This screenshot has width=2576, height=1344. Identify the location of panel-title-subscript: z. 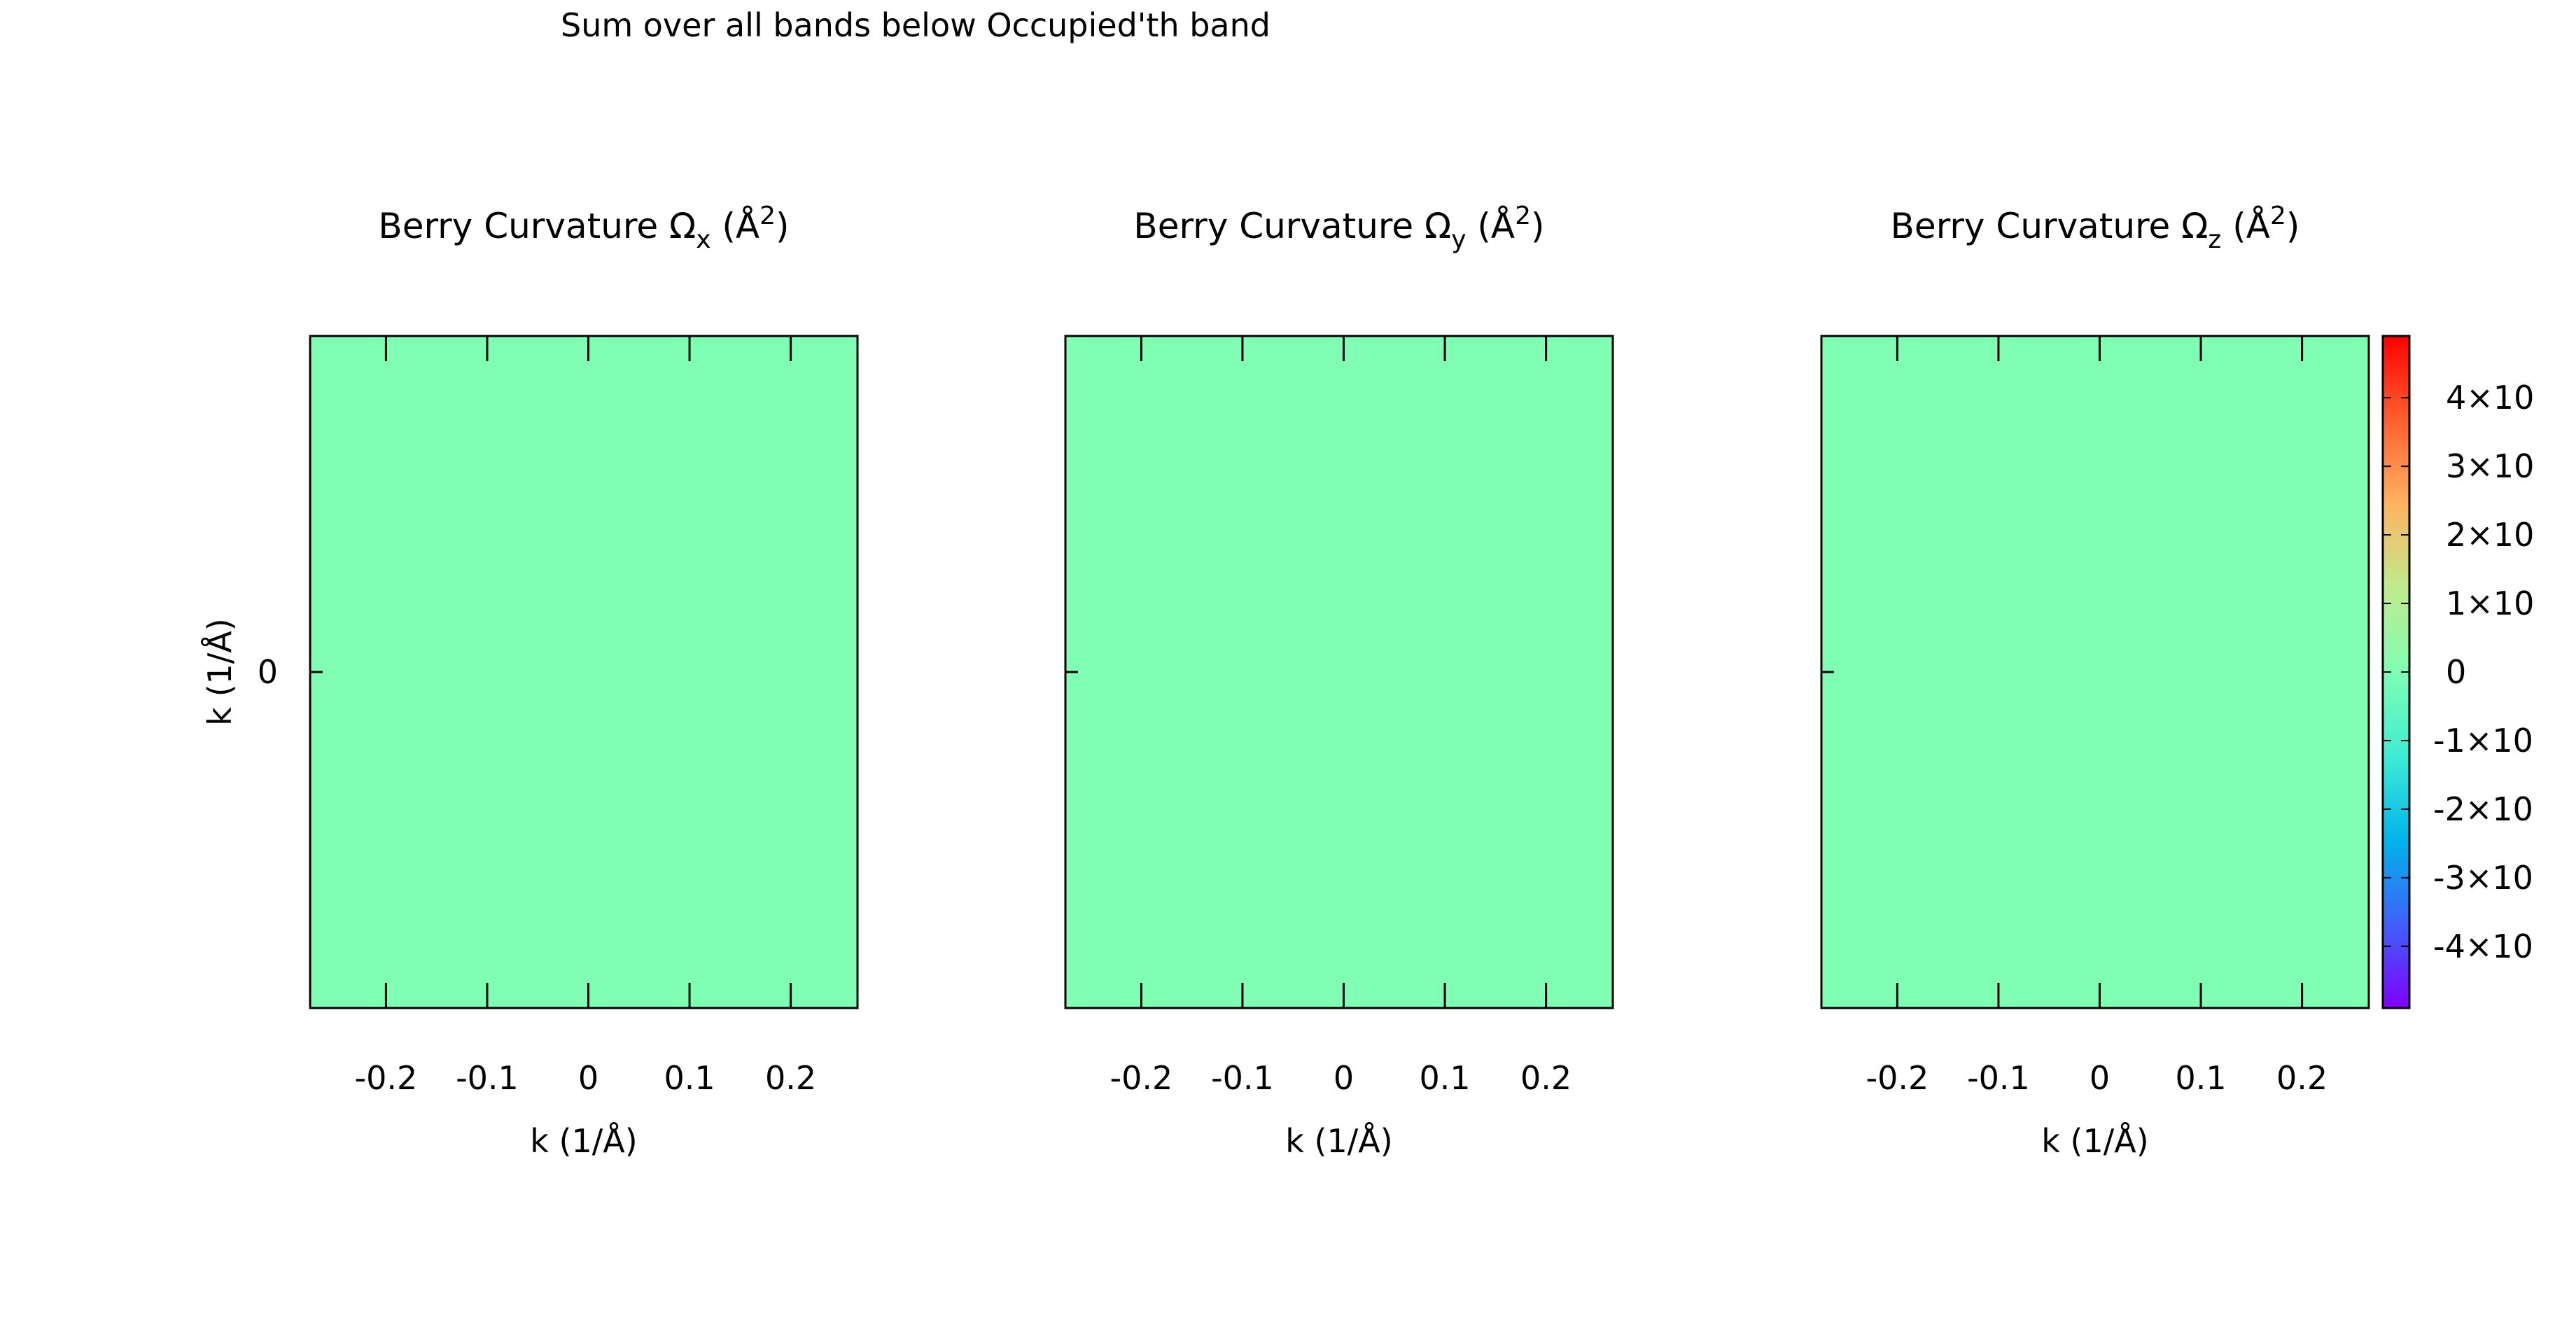
(2214, 239).